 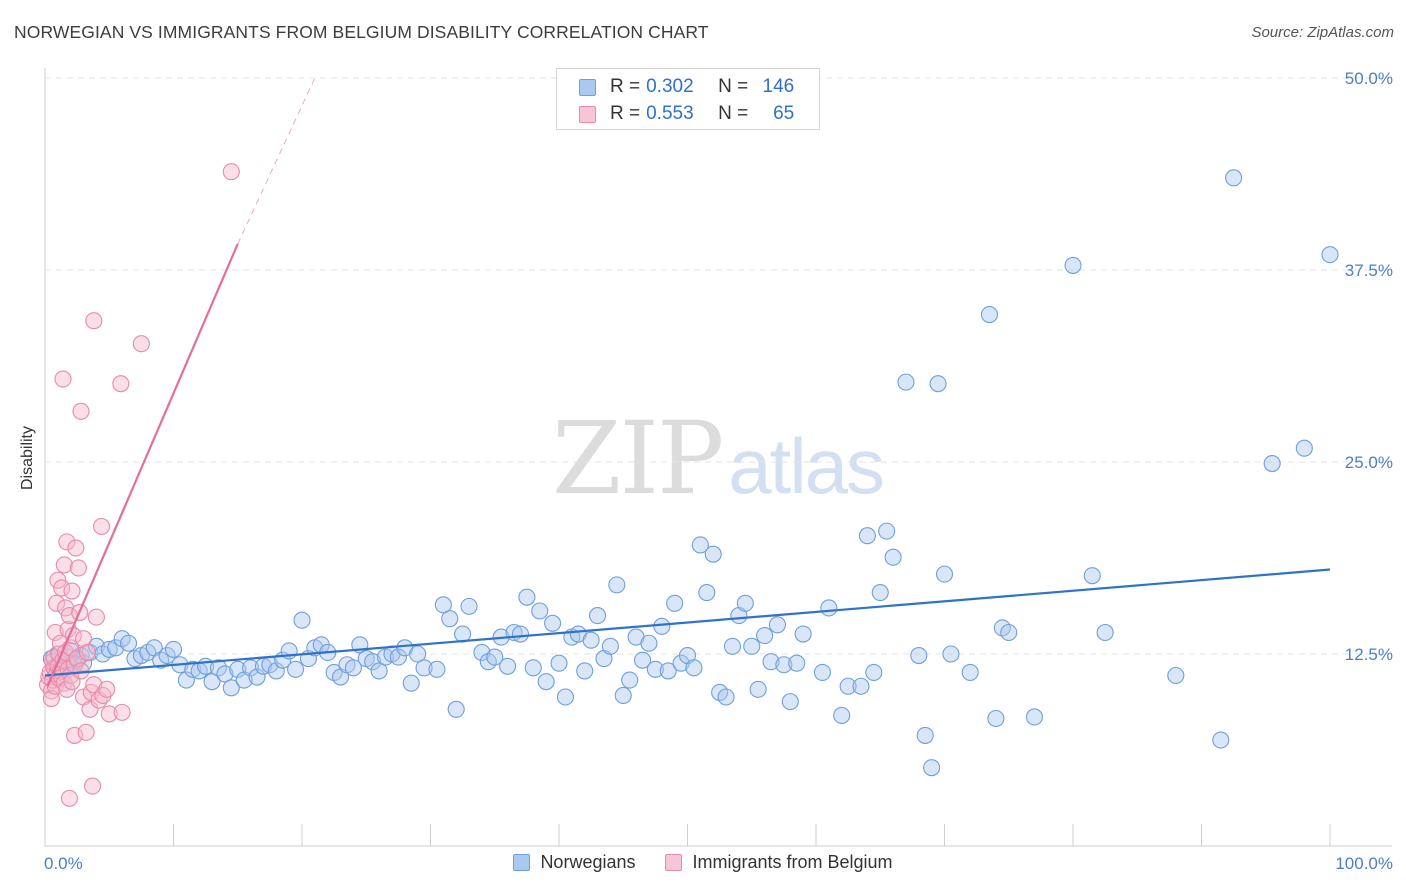 What do you see at coordinates (687, 622) in the screenshot?
I see `trend-line-norwegians` at bounding box center [687, 622].